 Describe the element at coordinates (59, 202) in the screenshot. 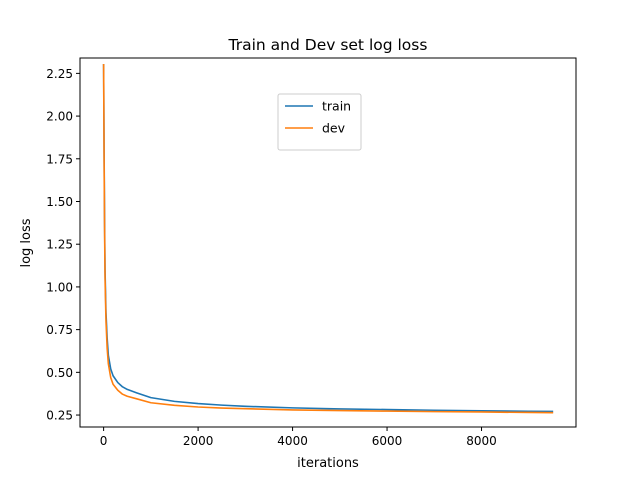

I see `y-tick-label: 1.50` at that location.